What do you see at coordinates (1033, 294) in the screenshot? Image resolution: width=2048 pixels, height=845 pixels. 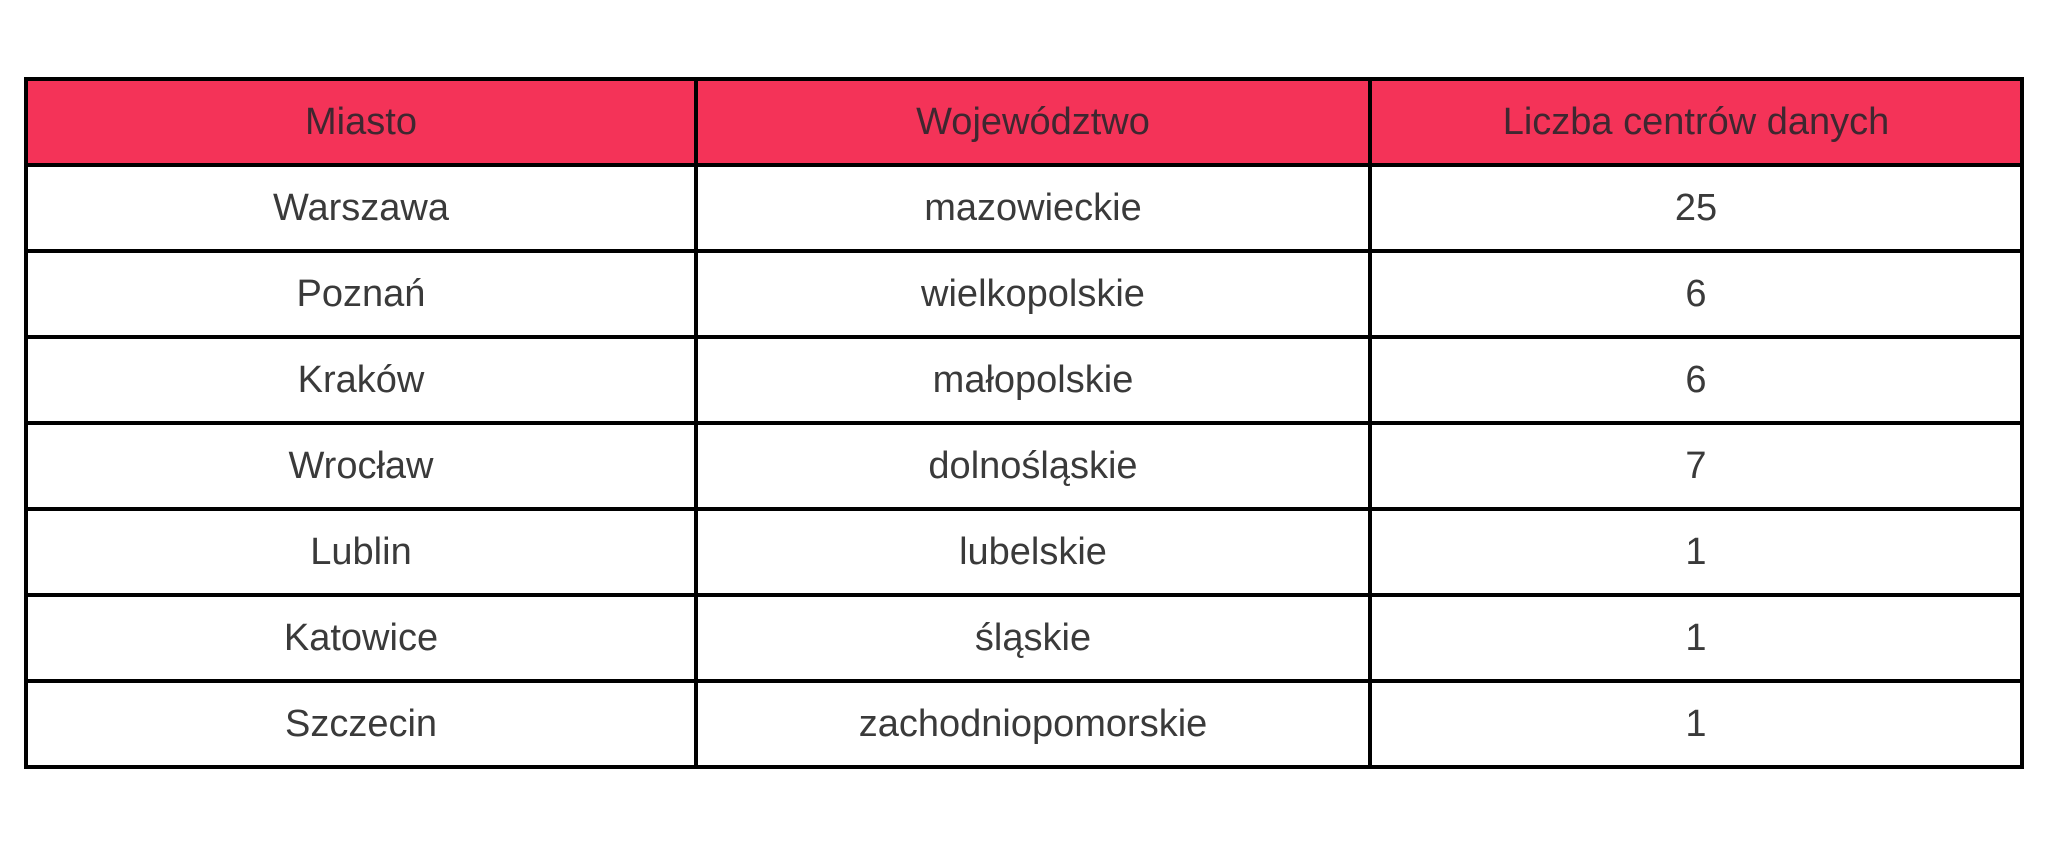 I see `cell-voivodeship: wielkopolskie` at bounding box center [1033, 294].